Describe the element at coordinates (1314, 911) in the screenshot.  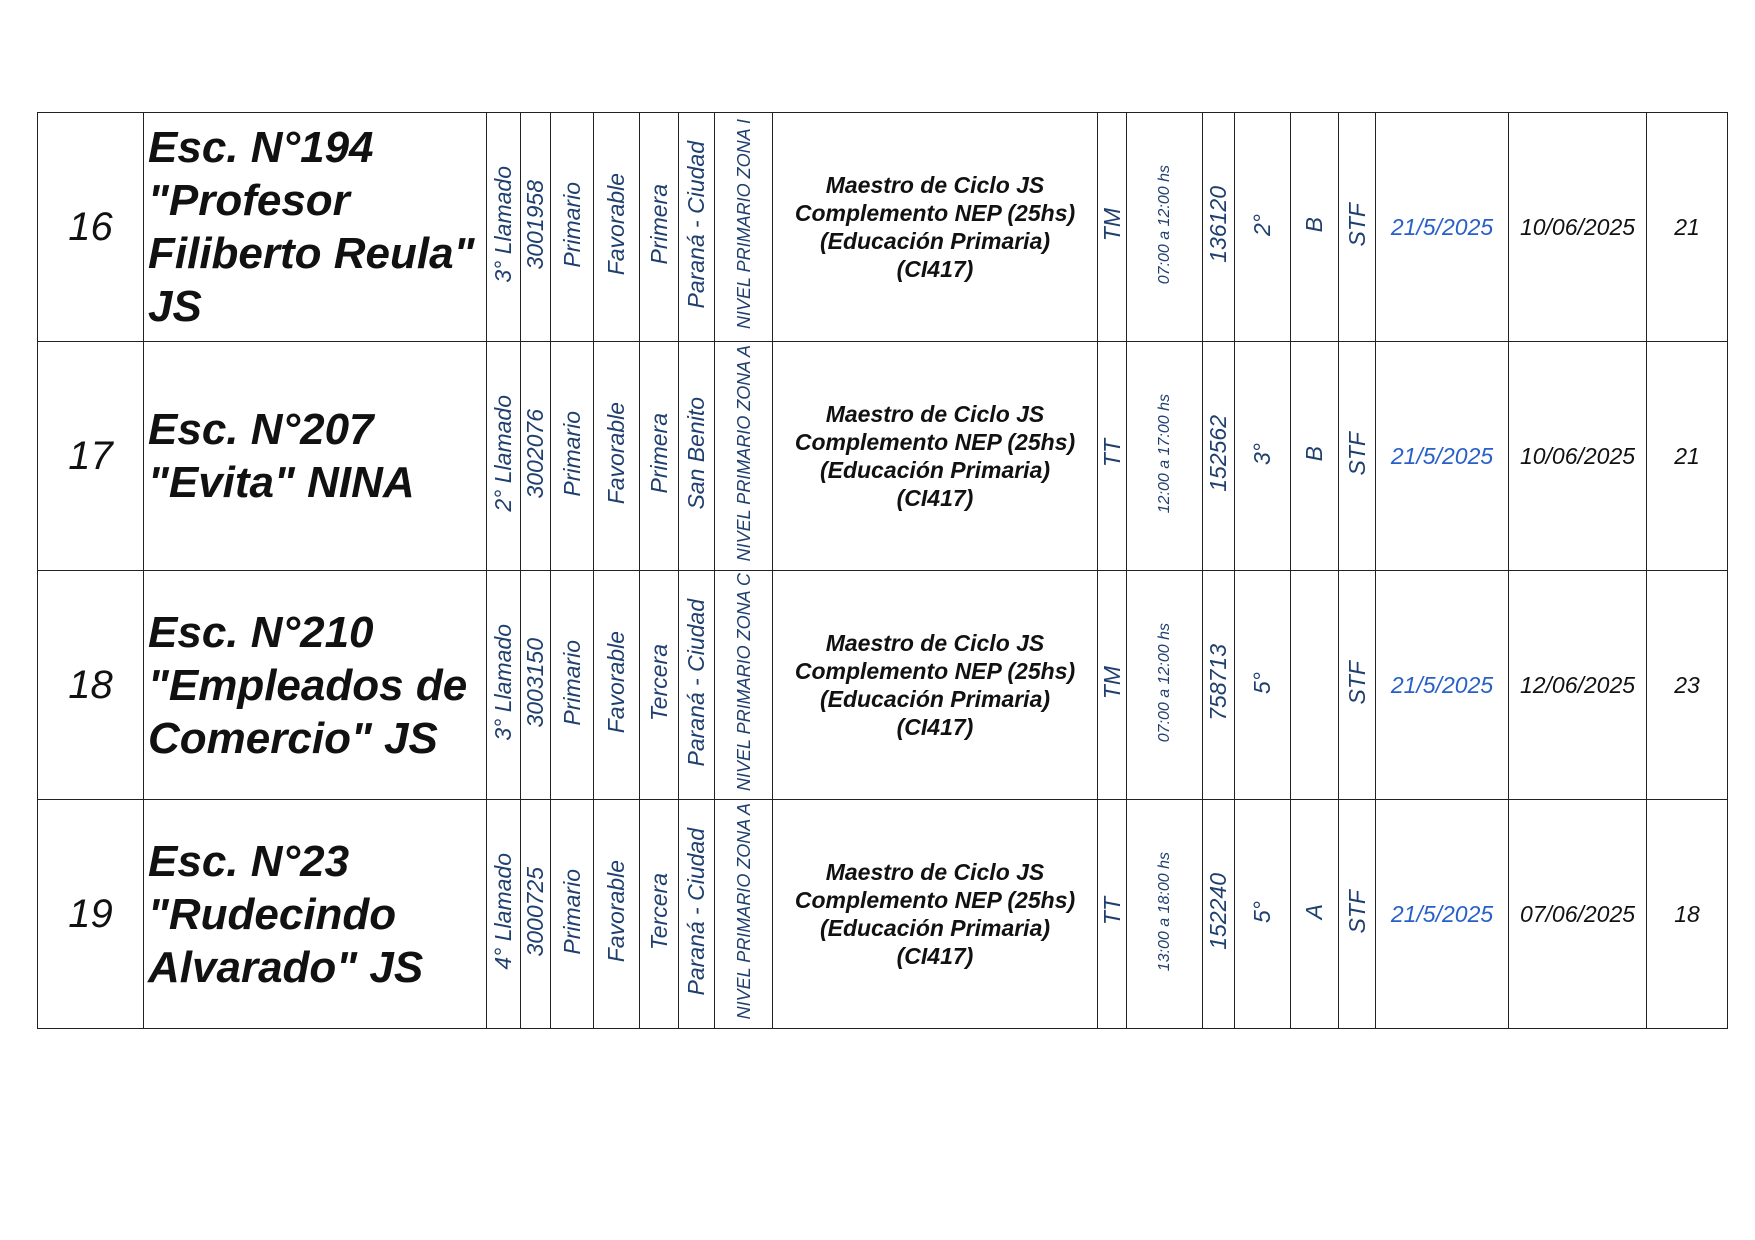
I see `section: A` at that location.